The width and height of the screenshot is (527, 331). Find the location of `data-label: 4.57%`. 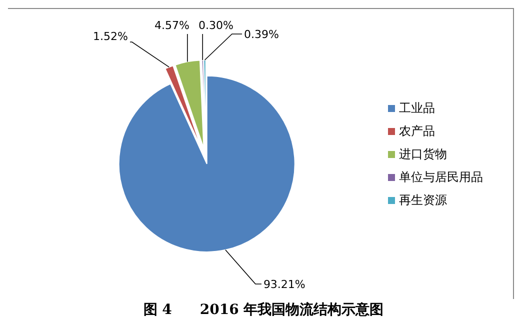

data-label: 4.57% is located at coordinates (172, 25).